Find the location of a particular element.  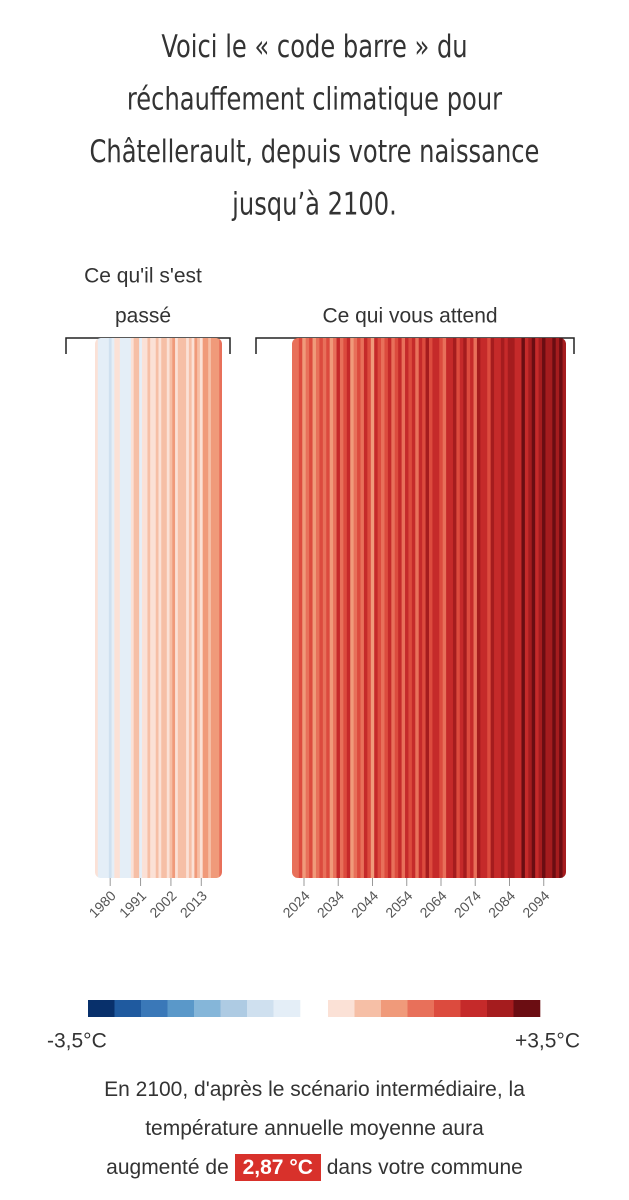

panel-label: Ce qui vous attend is located at coordinates (409, 316).